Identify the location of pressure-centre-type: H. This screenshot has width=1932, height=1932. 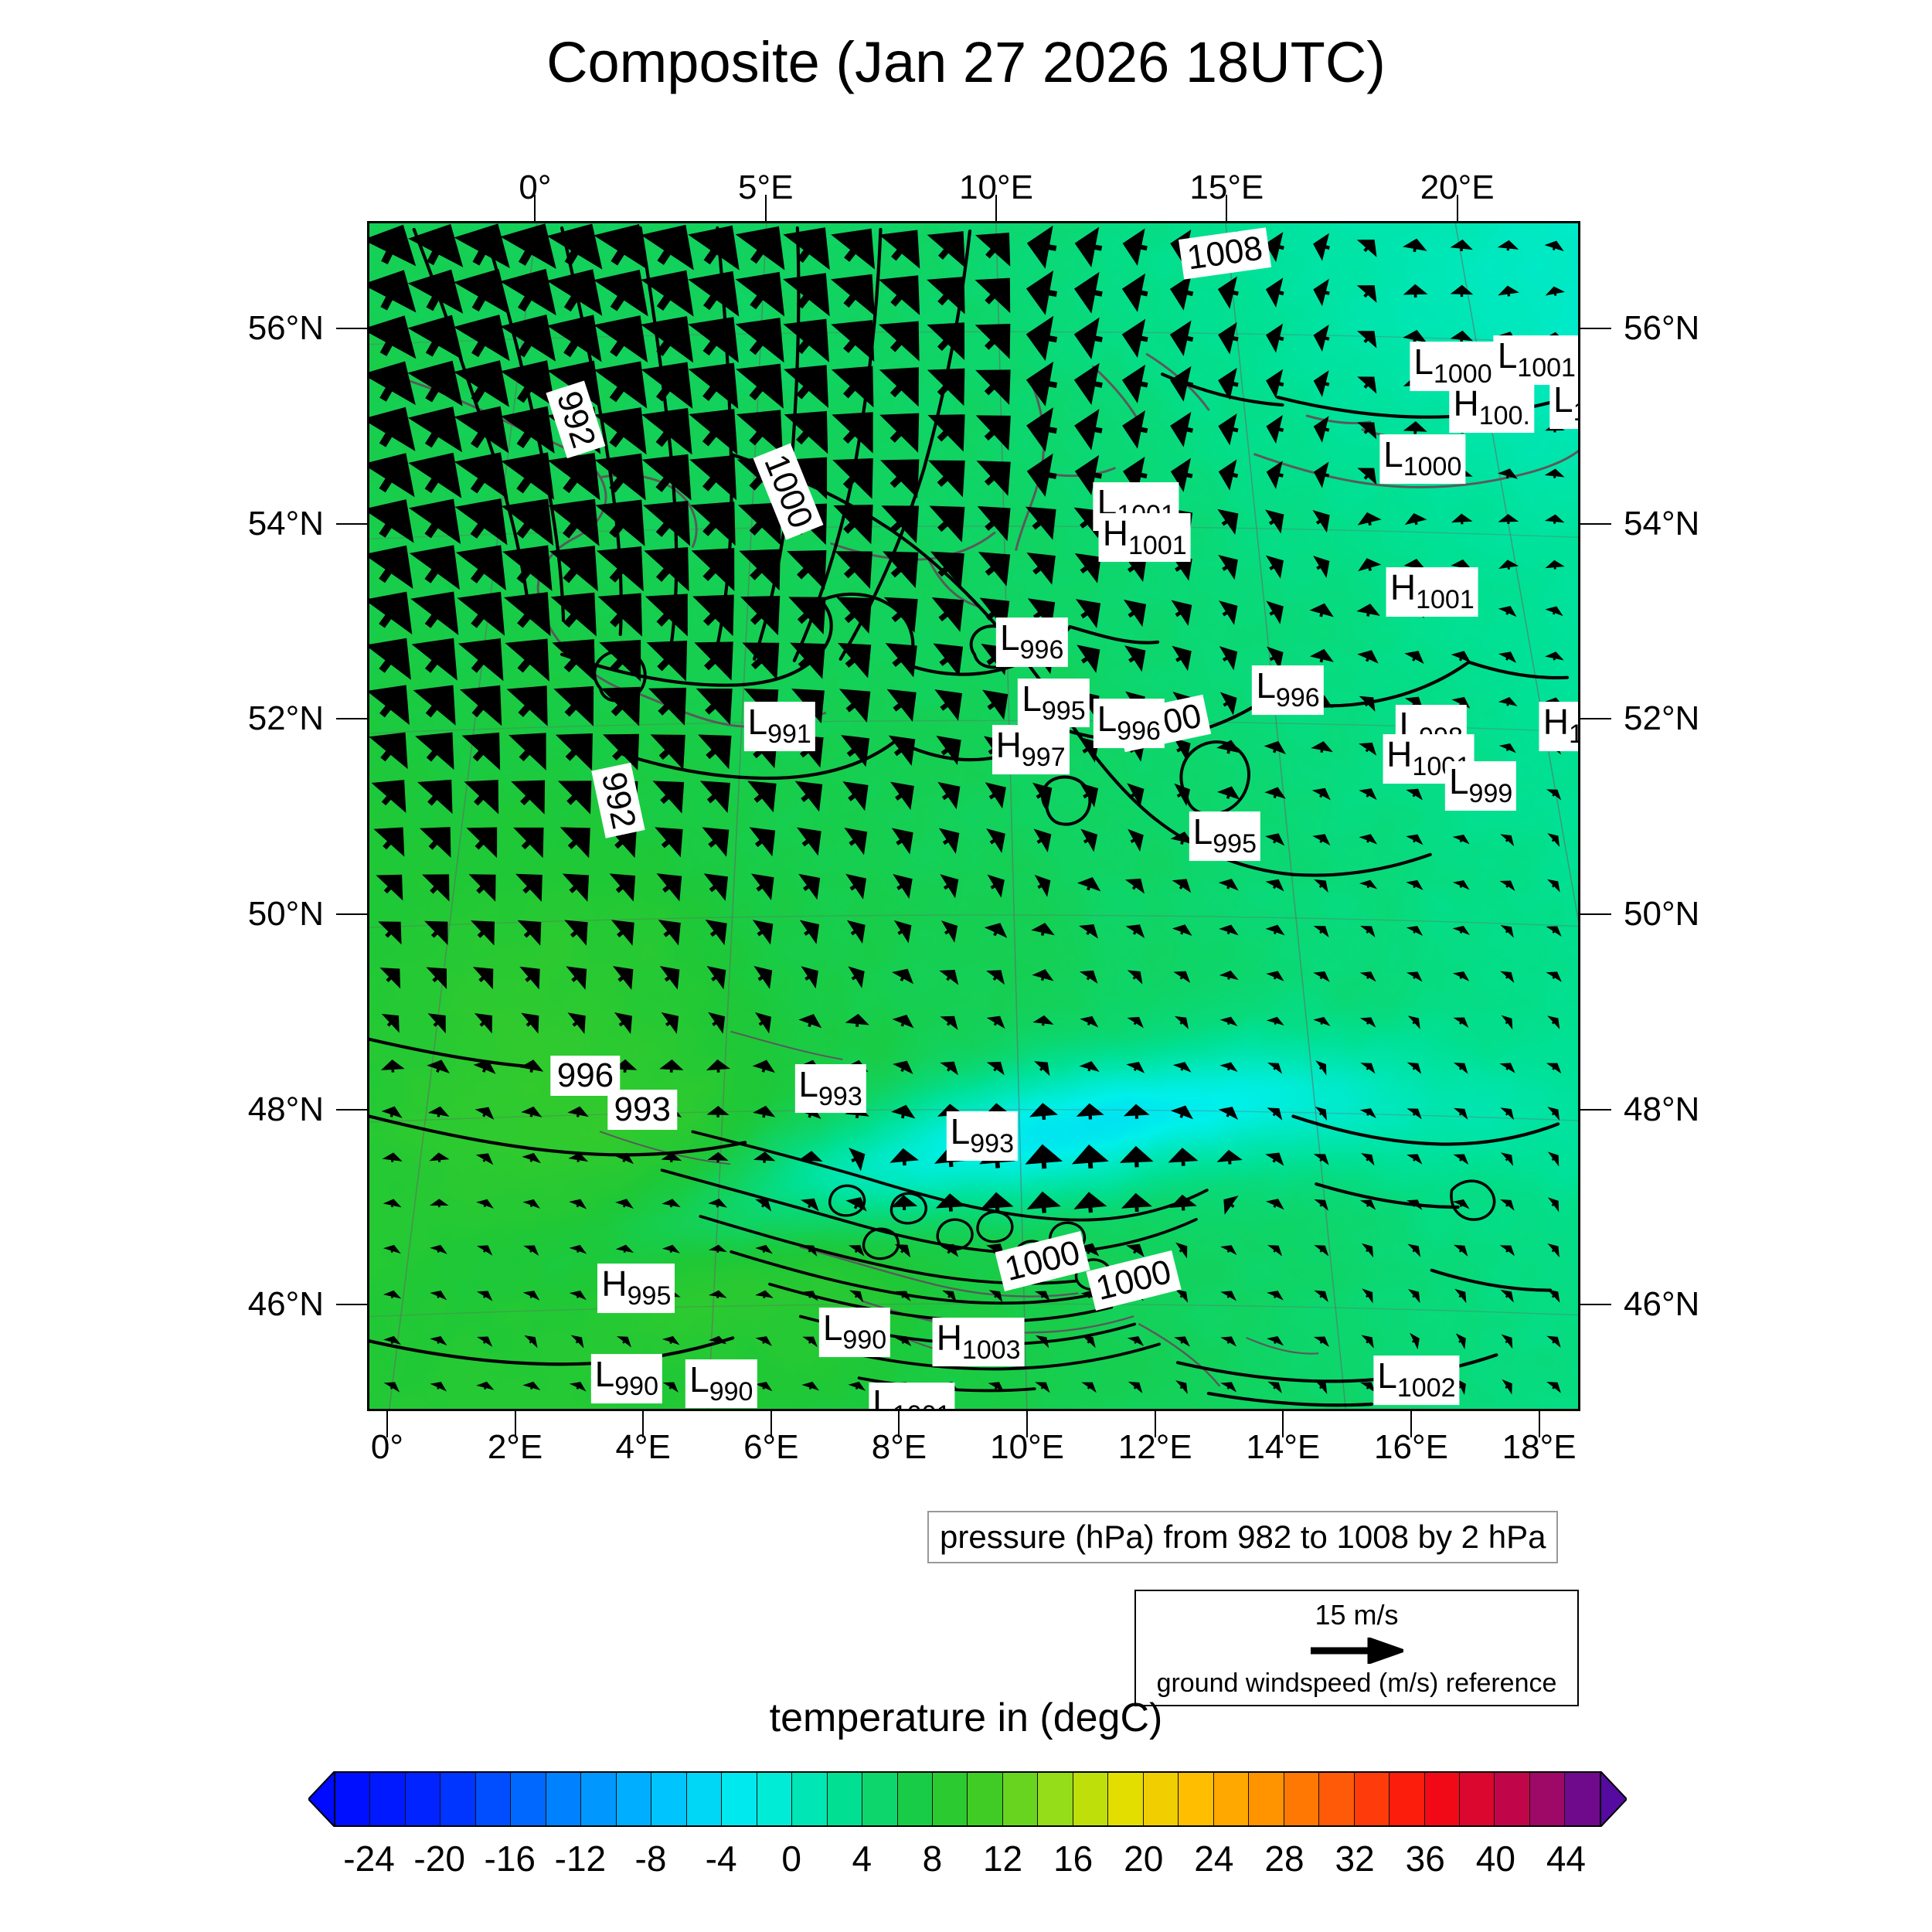
(1399, 755).